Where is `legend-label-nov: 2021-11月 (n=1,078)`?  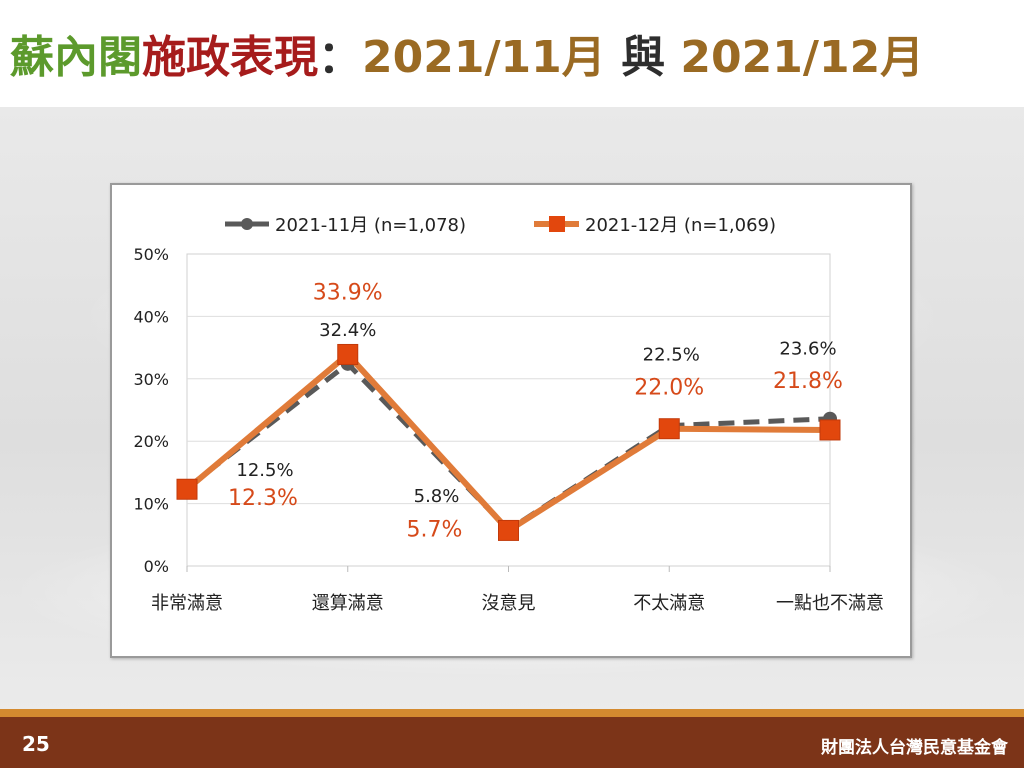
legend-label-nov: 2021-11月 (n=1,078) is located at coordinates (370, 225).